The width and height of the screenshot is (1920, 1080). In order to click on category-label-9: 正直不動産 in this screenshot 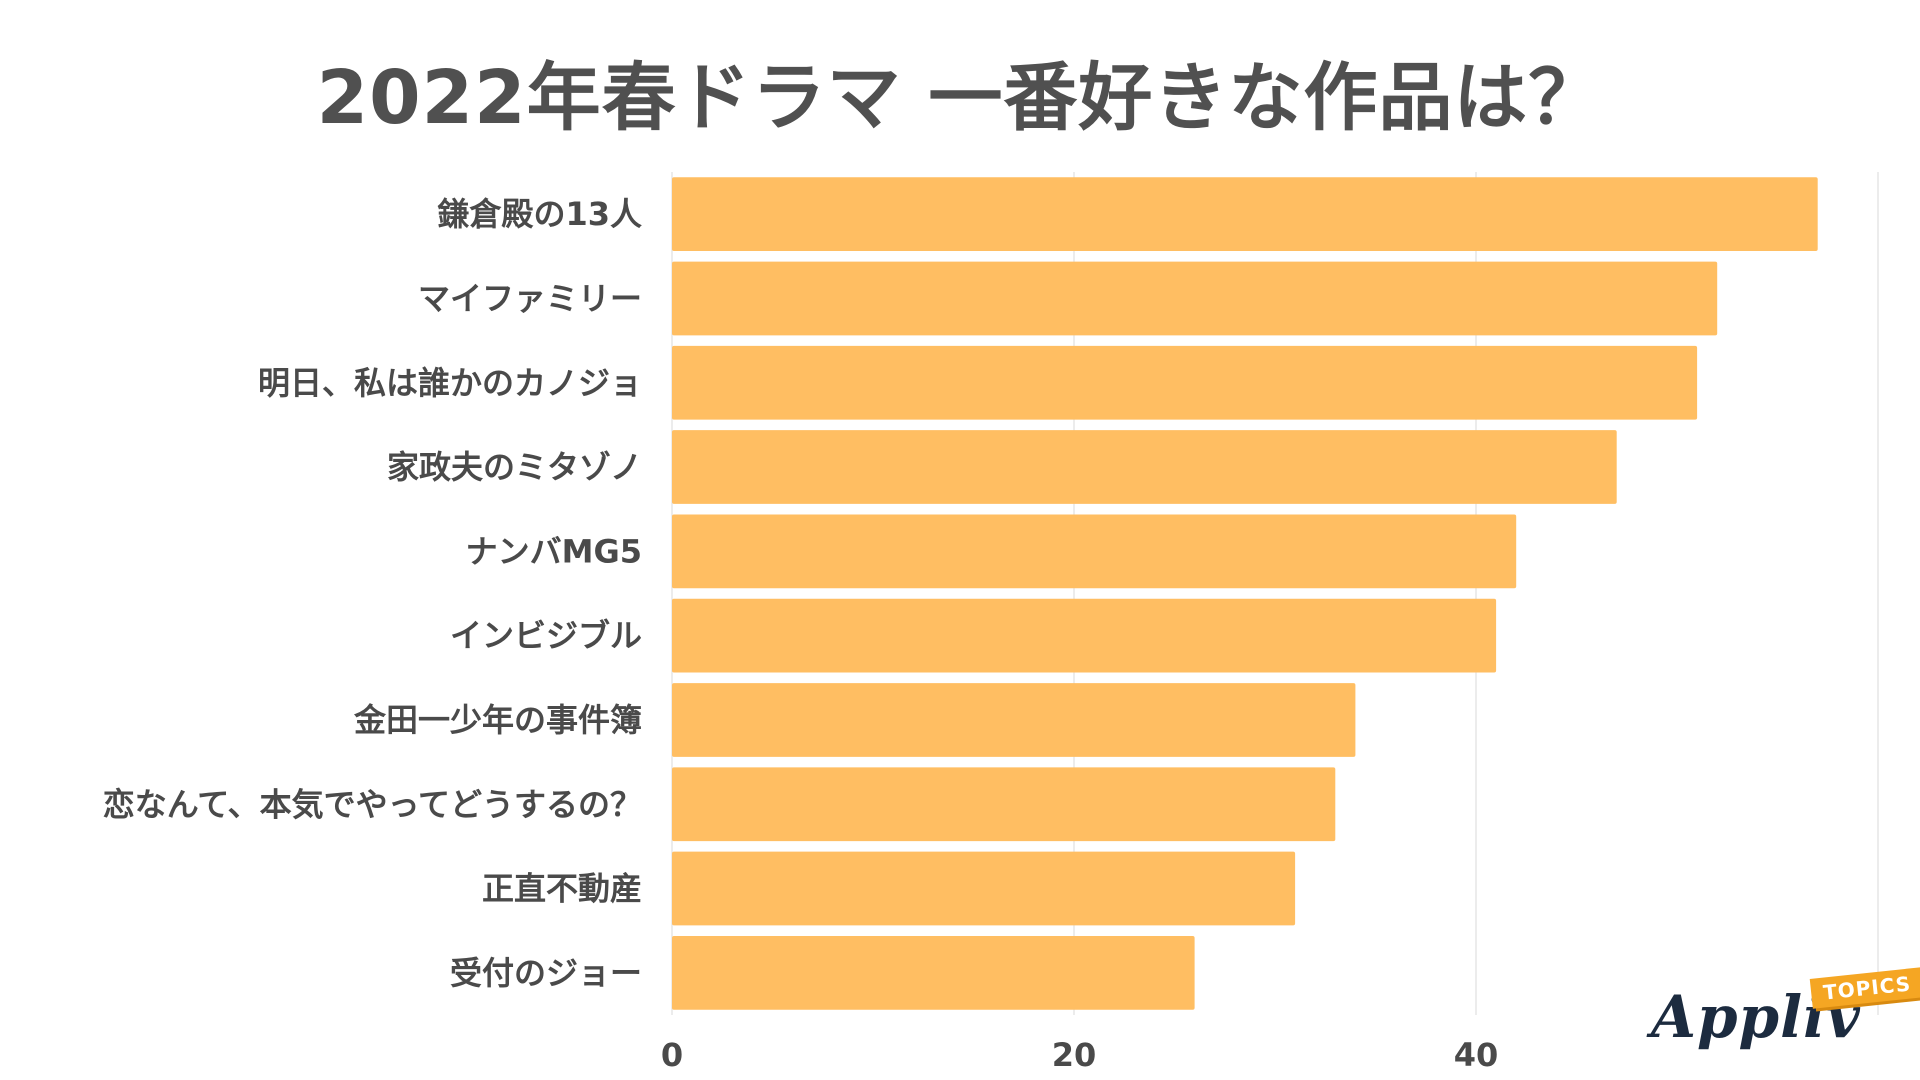, I will do `click(562, 889)`.